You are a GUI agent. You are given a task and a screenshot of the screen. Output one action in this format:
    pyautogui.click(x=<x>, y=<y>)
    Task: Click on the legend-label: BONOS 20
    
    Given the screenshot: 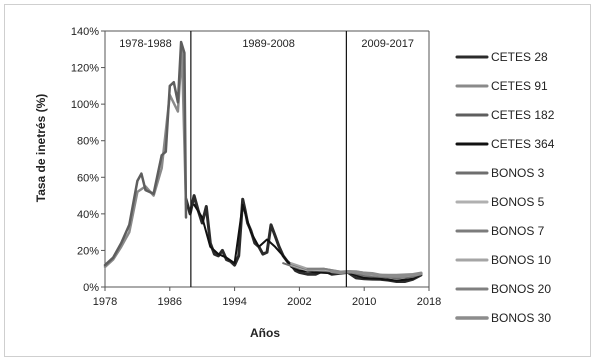 What is the action you would take?
    pyautogui.click(x=521, y=289)
    